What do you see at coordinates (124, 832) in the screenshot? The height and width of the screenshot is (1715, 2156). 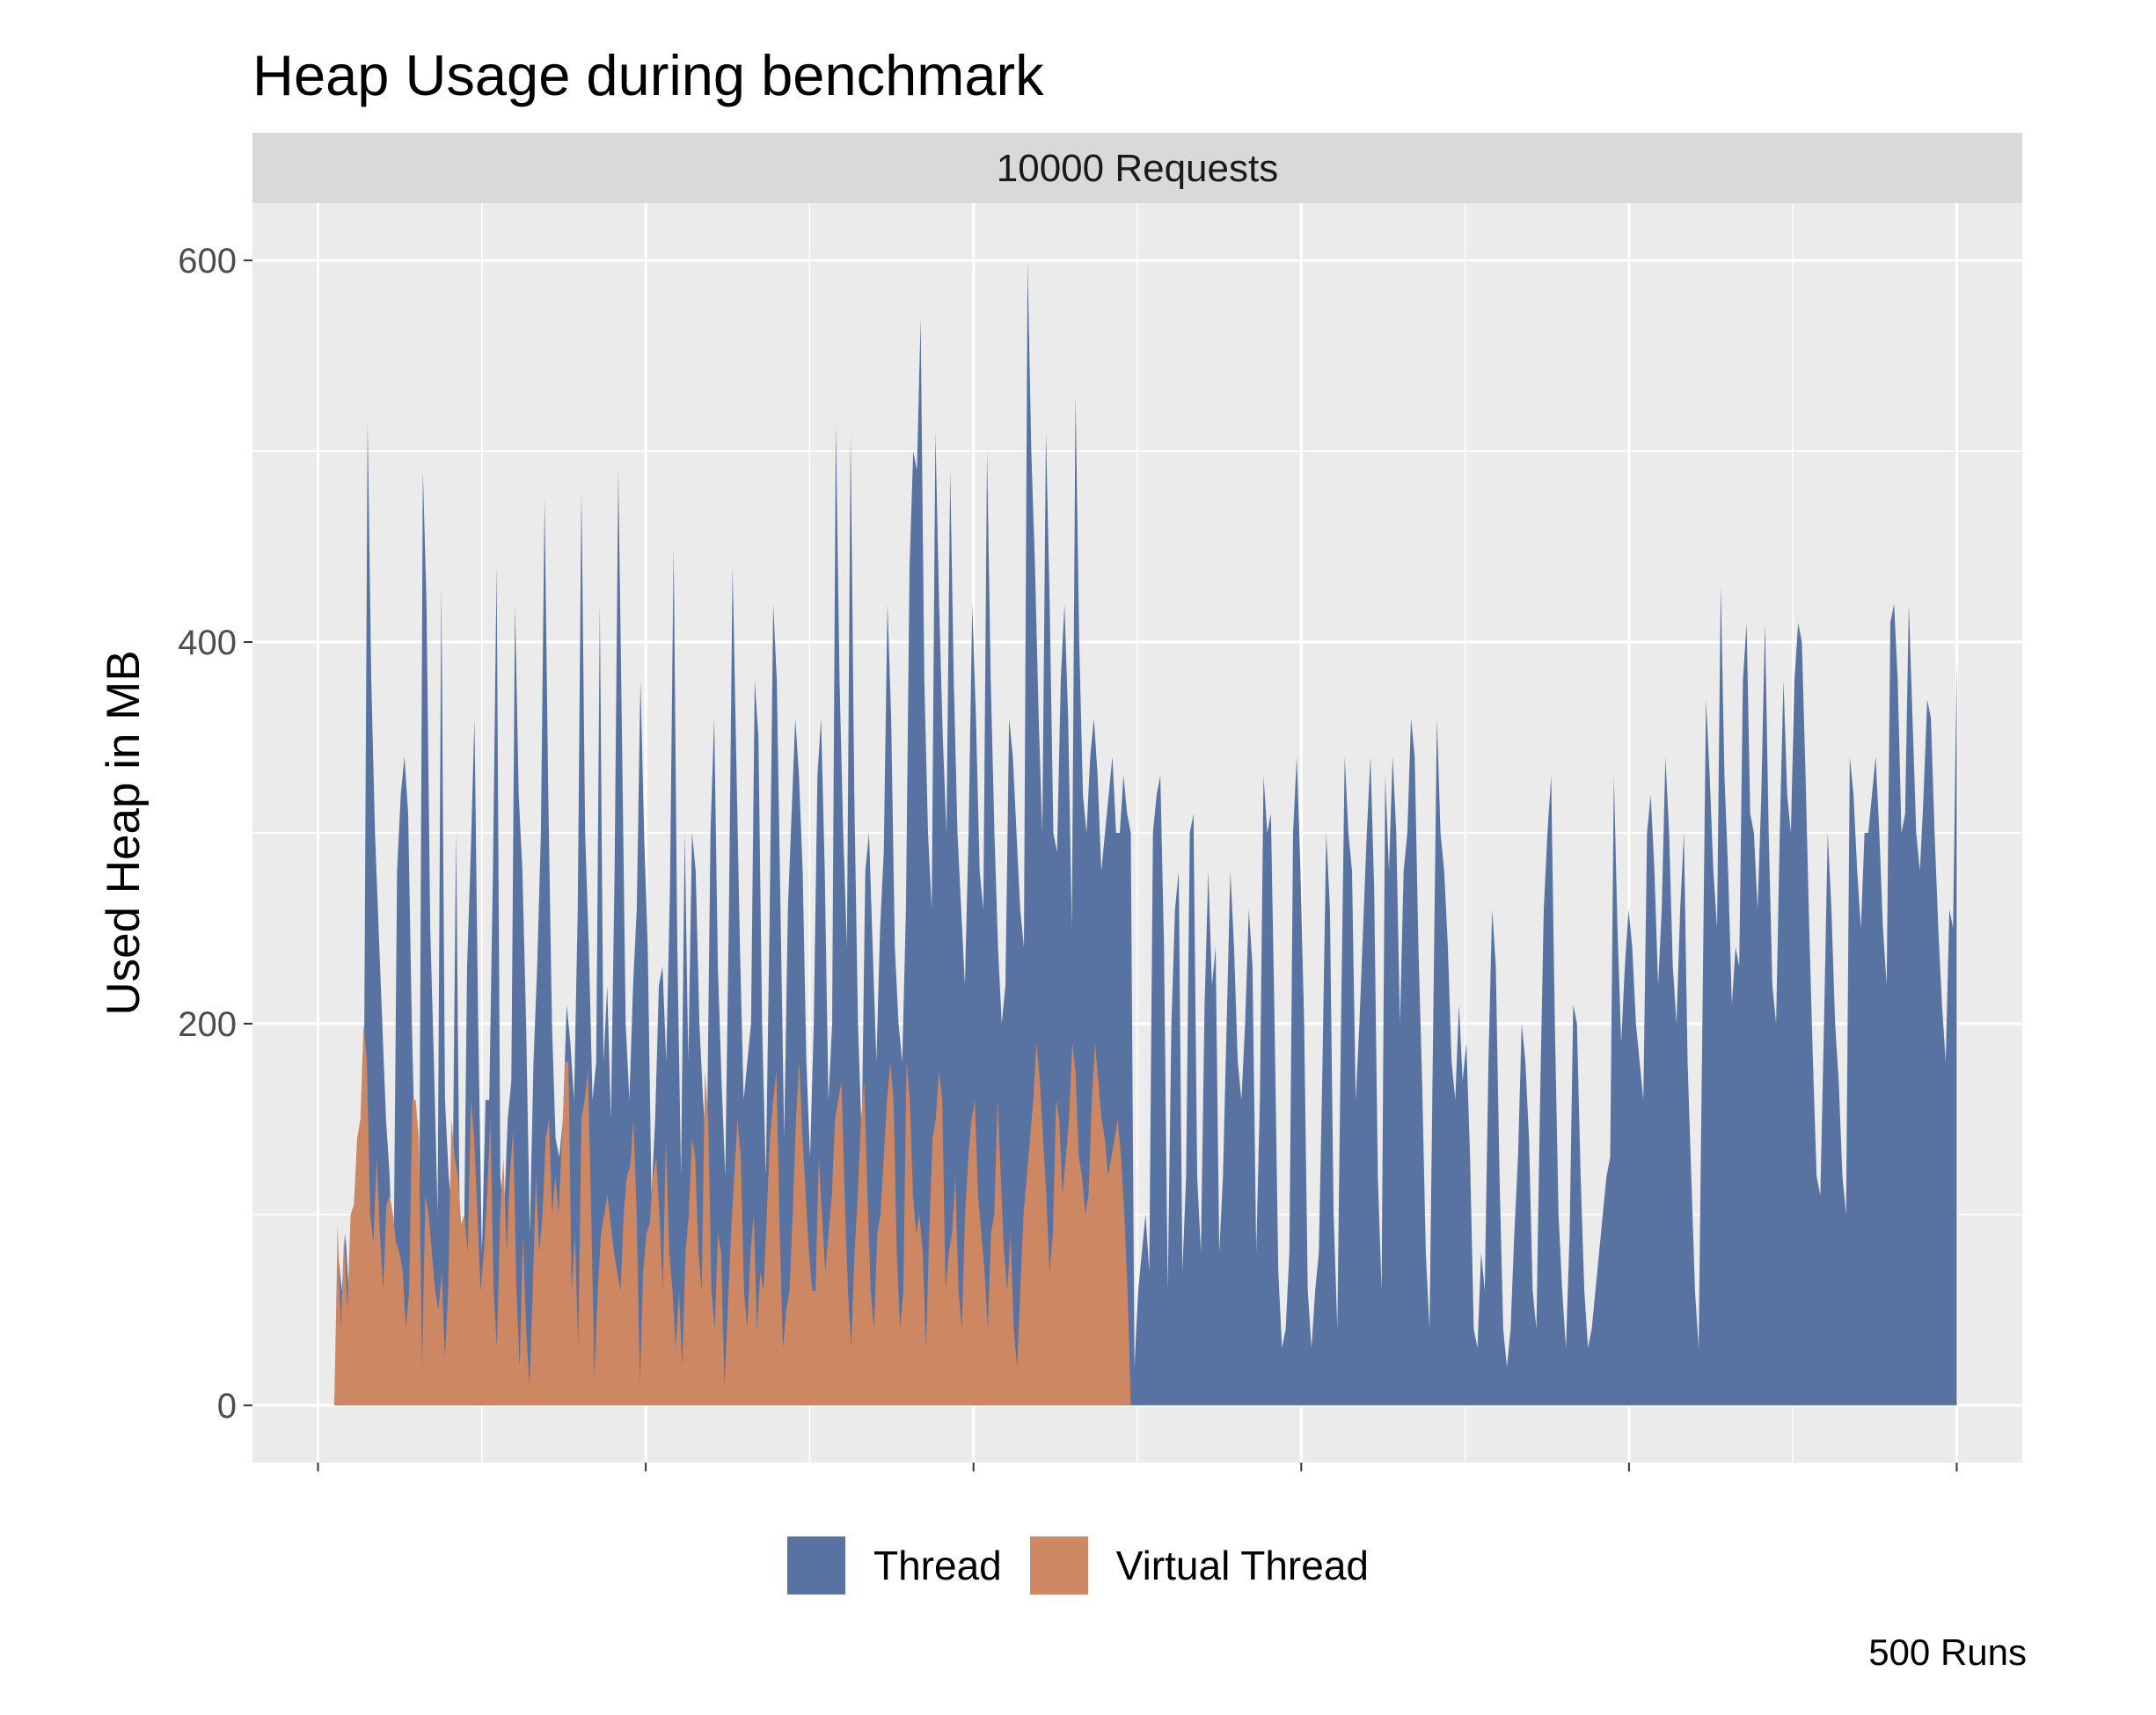 I see `y-axis-title: Used Heap in MB` at bounding box center [124, 832].